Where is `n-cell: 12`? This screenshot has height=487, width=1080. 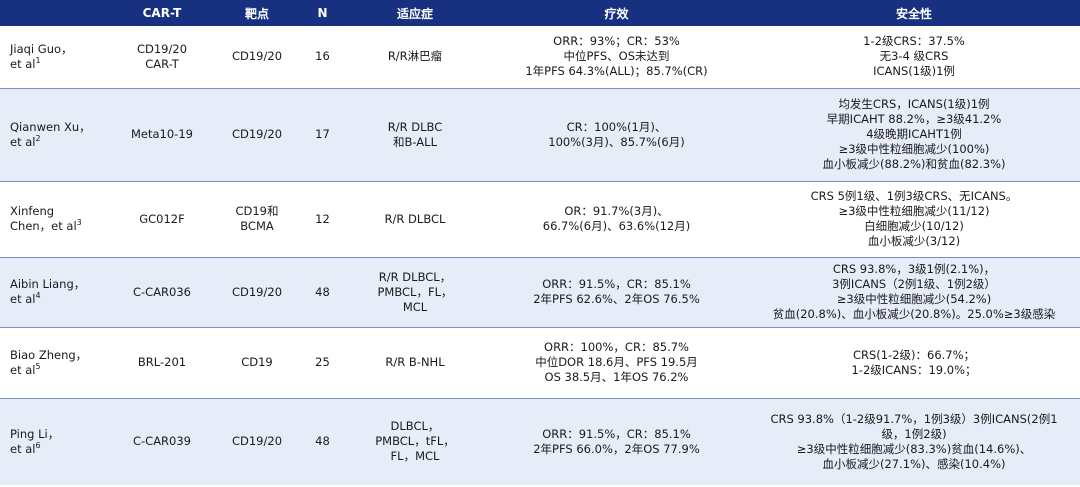 n-cell: 12 is located at coordinates (322, 218).